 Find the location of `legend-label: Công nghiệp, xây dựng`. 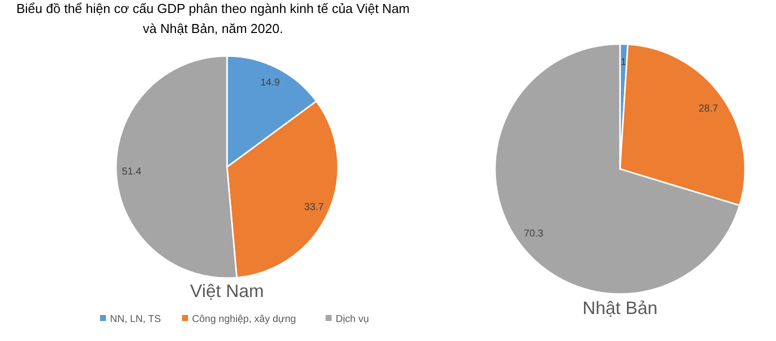

legend-label: Công nghiệp, xây dựng is located at coordinates (244, 319).